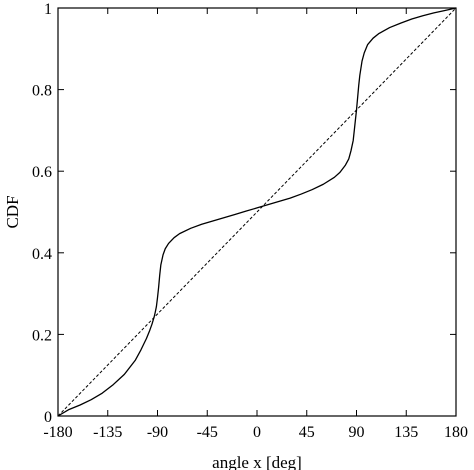 Image resolution: width=474 pixels, height=470 pixels. What do you see at coordinates (307, 432) in the screenshot?
I see `x-tick-label: 45` at bounding box center [307, 432].